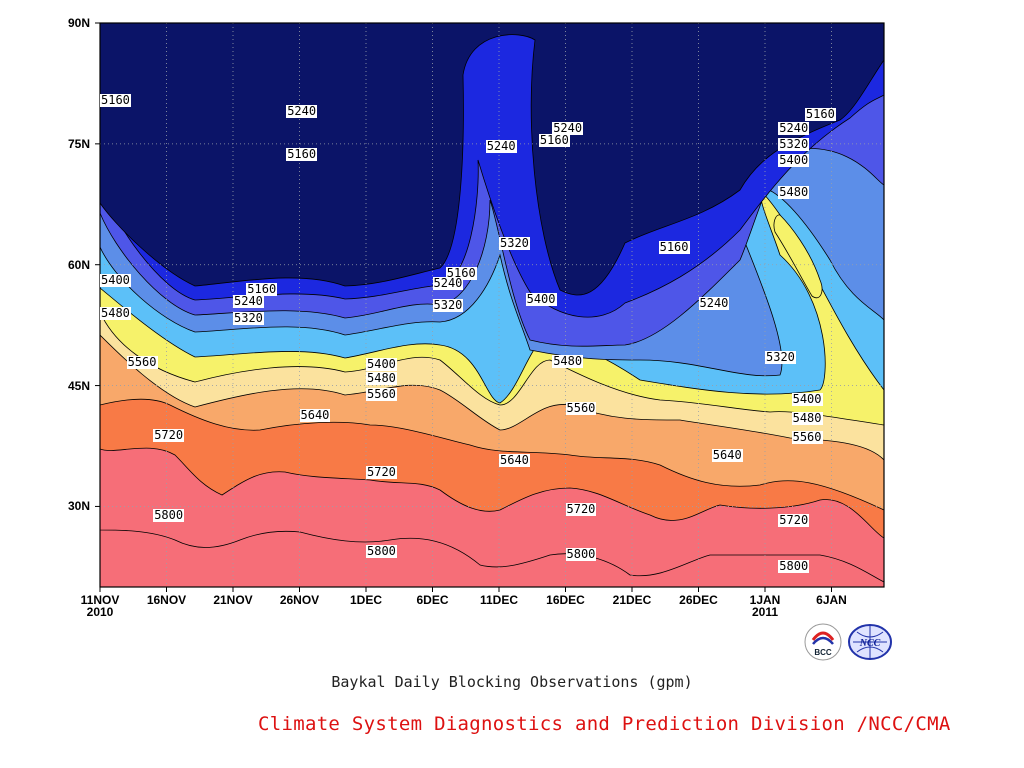 The height and width of the screenshot is (768, 1024). What do you see at coordinates (823, 642) in the screenshot?
I see `bcc-logo-icon: BCC` at bounding box center [823, 642].